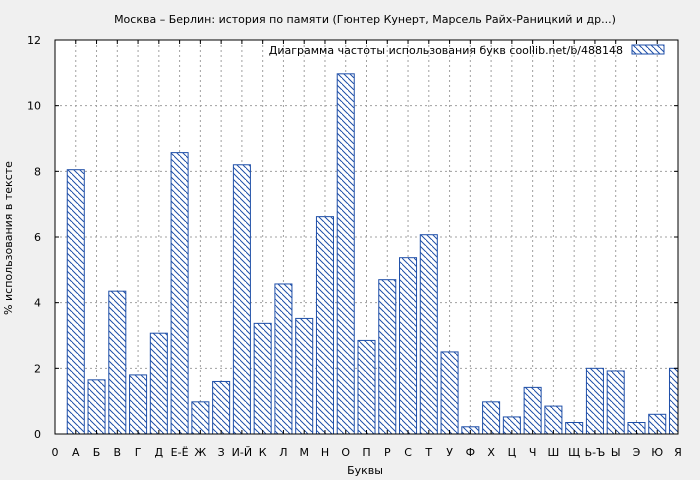 The width and height of the screenshot is (700, 480). I want to click on x-tick-label: Ж, so click(200, 452).